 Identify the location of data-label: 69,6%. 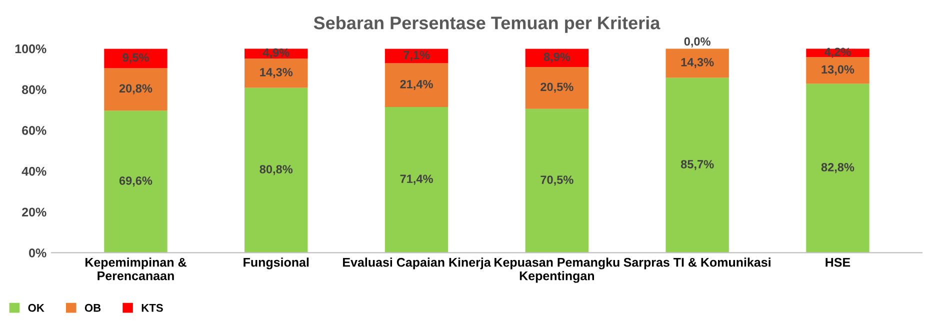
(135, 181).